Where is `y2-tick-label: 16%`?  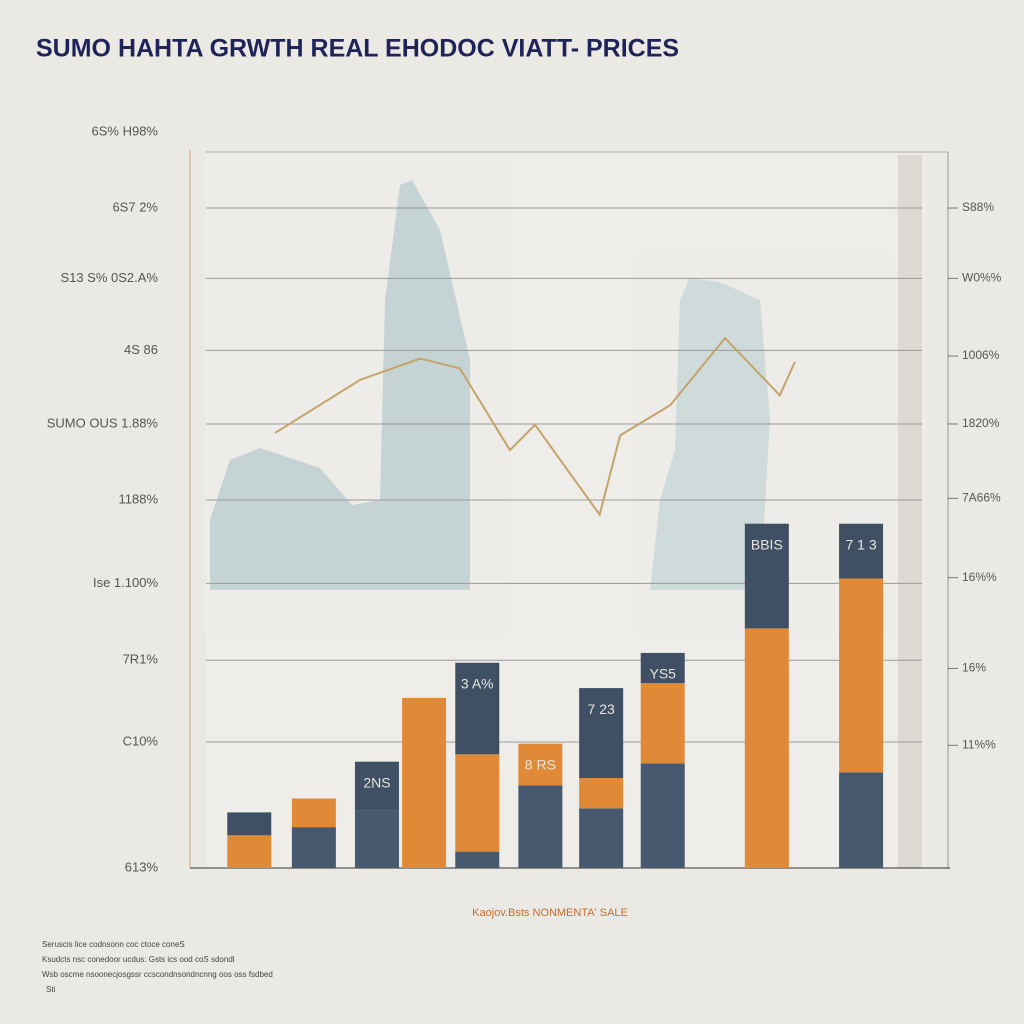 y2-tick-label: 16% is located at coordinates (974, 668).